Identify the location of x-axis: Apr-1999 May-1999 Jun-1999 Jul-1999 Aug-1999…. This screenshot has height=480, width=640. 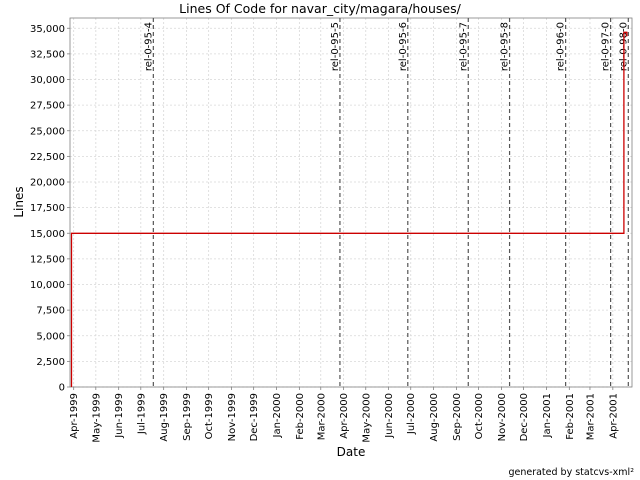
(344, 415).